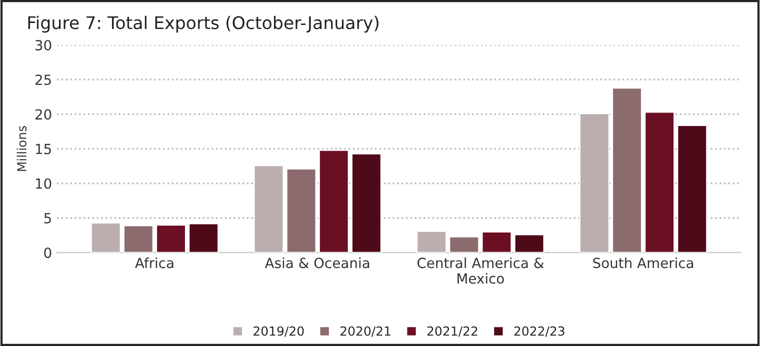 The width and height of the screenshot is (760, 346). I want to click on y-tick-label: 30, so click(44, 45).